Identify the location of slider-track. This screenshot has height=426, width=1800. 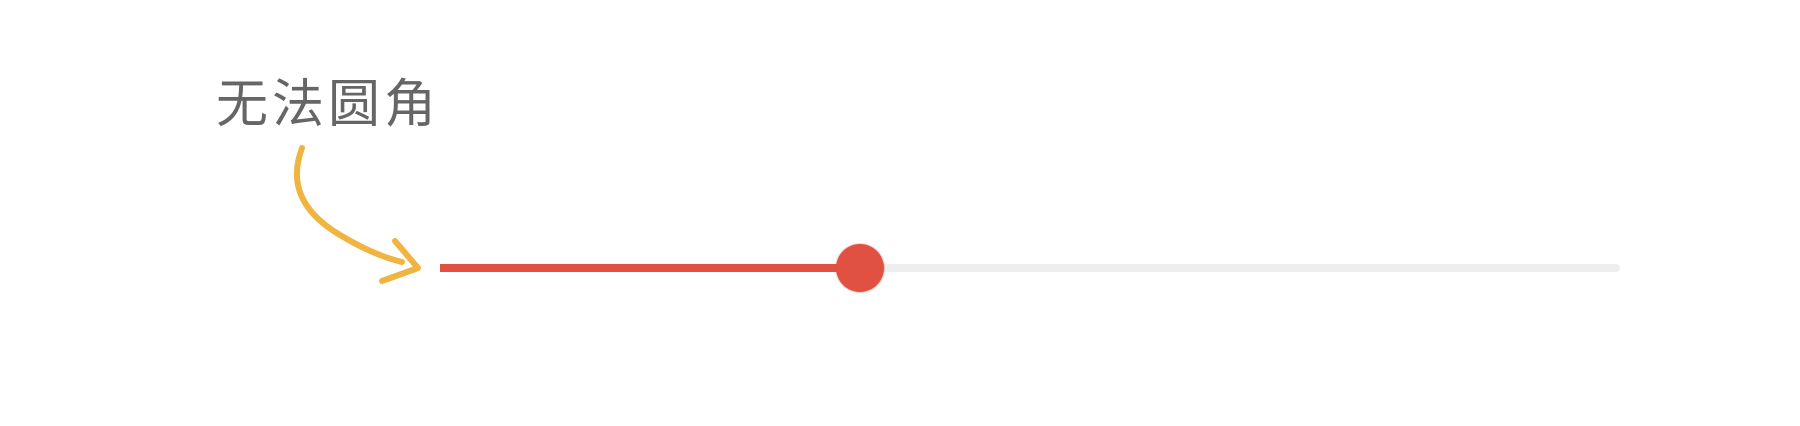
(1030, 268).